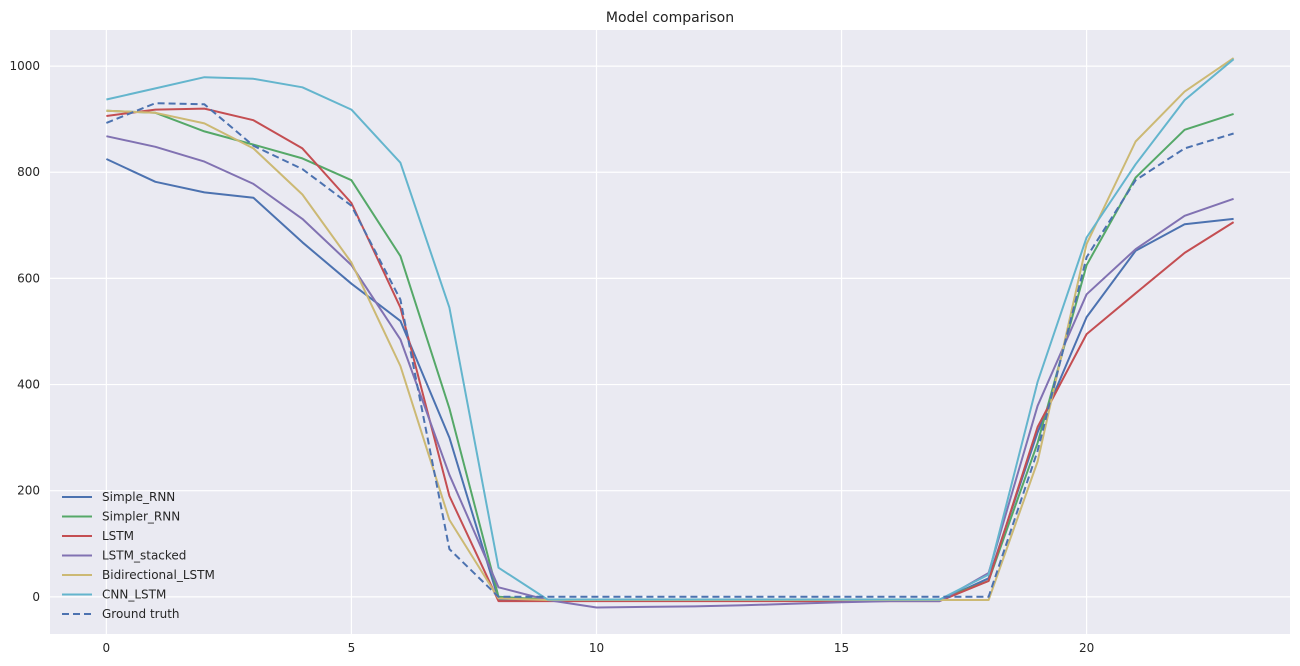 The width and height of the screenshot is (1300, 666). I want to click on y-tick-label: 1000, so click(24, 66).